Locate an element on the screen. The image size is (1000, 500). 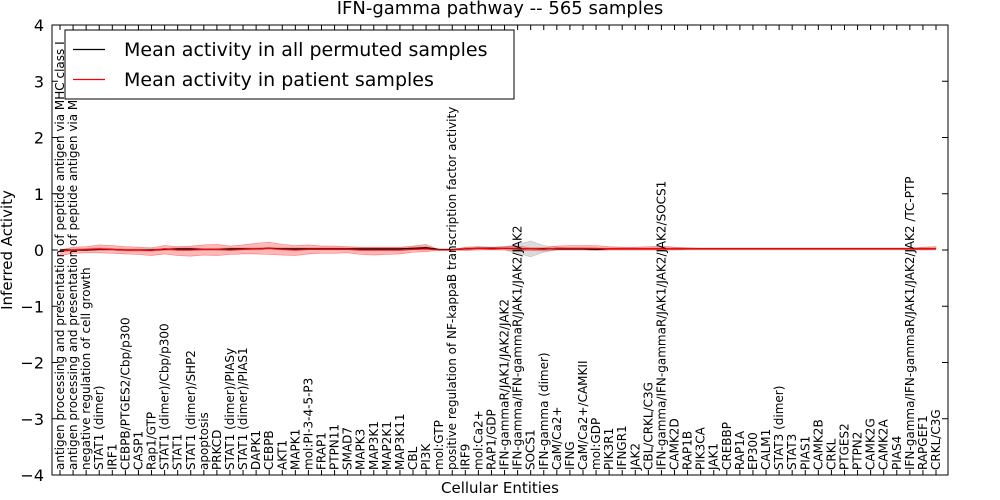
category-label: IFN-gammaR/JAK1/JAK2/JAK2 is located at coordinates (505, 384).